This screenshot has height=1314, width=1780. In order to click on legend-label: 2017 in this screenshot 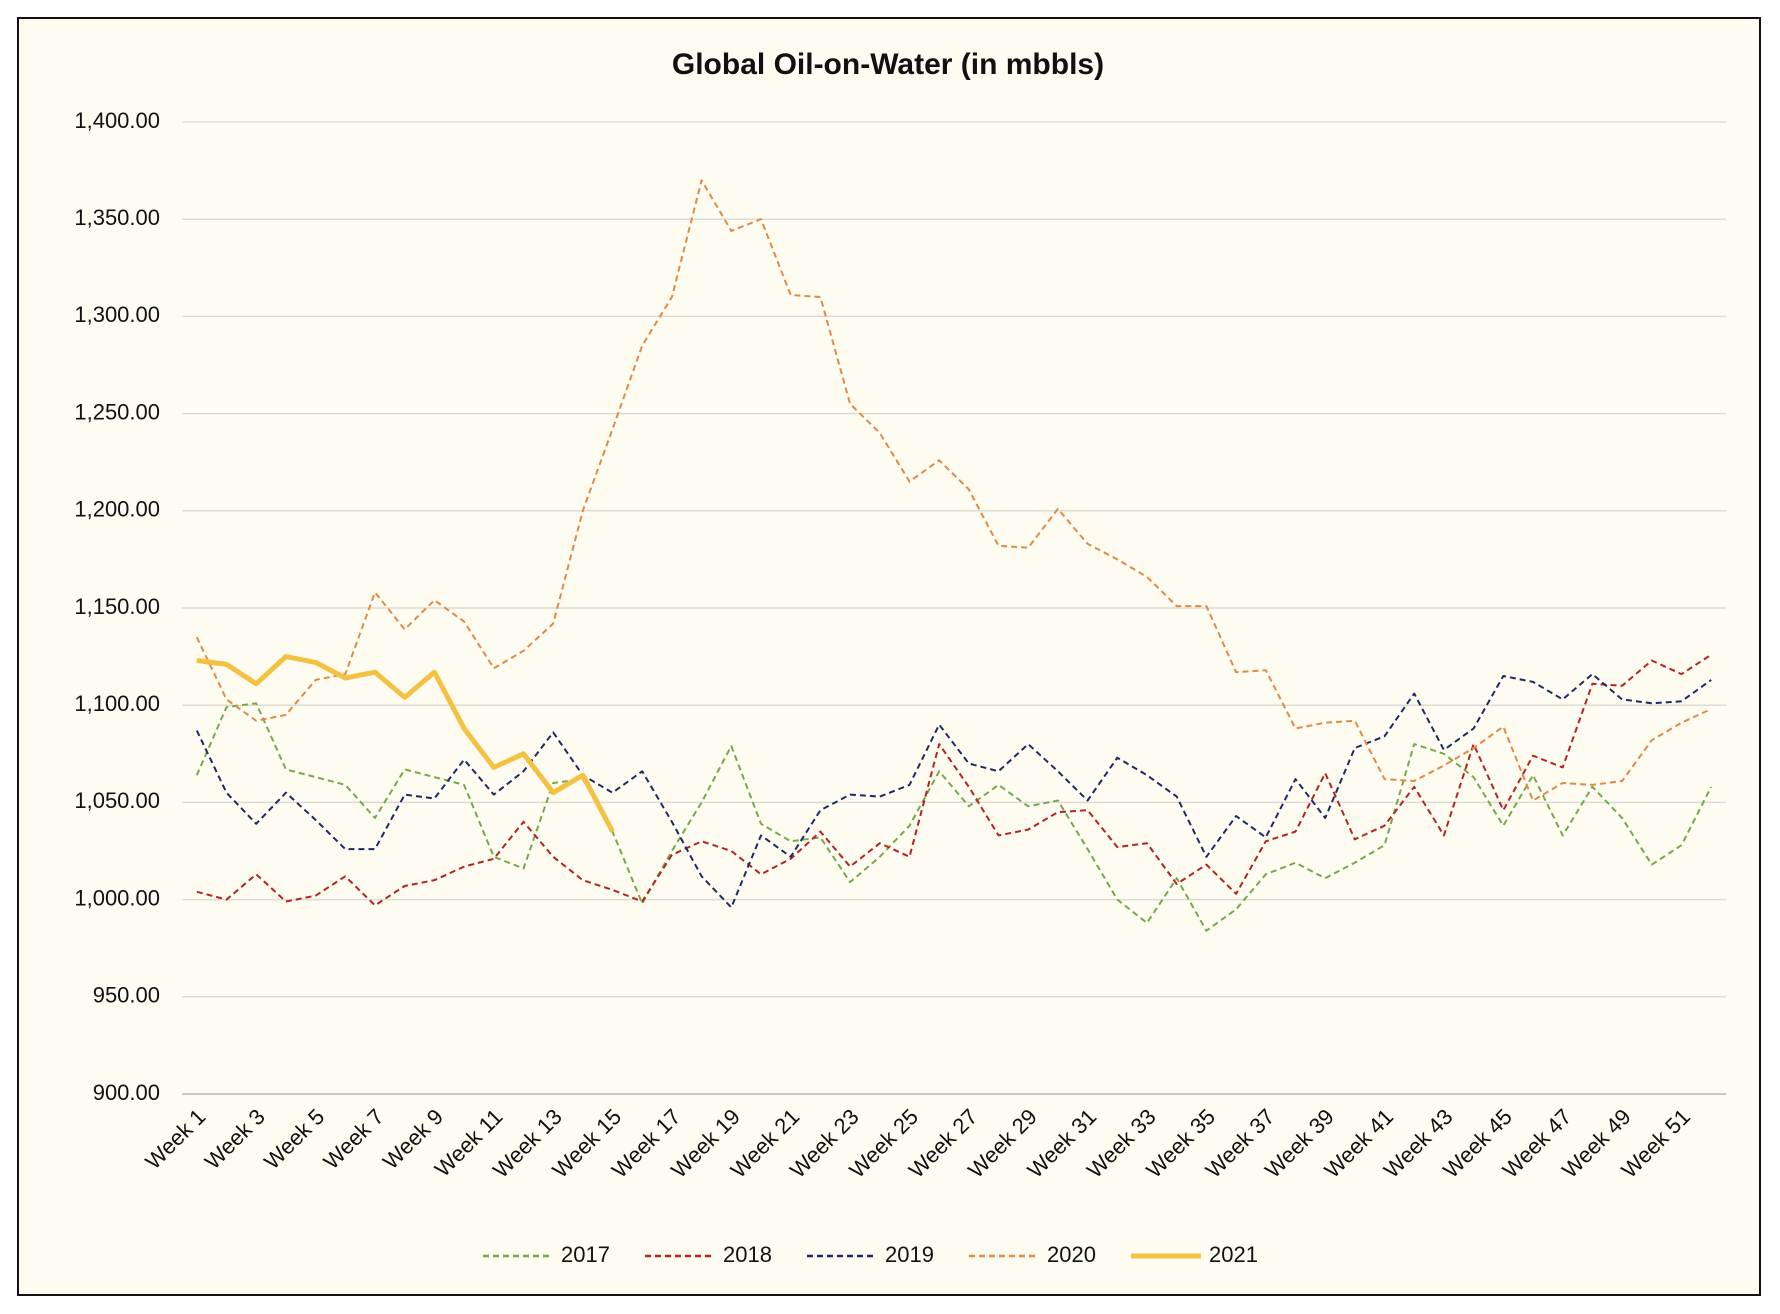, I will do `click(585, 1254)`.